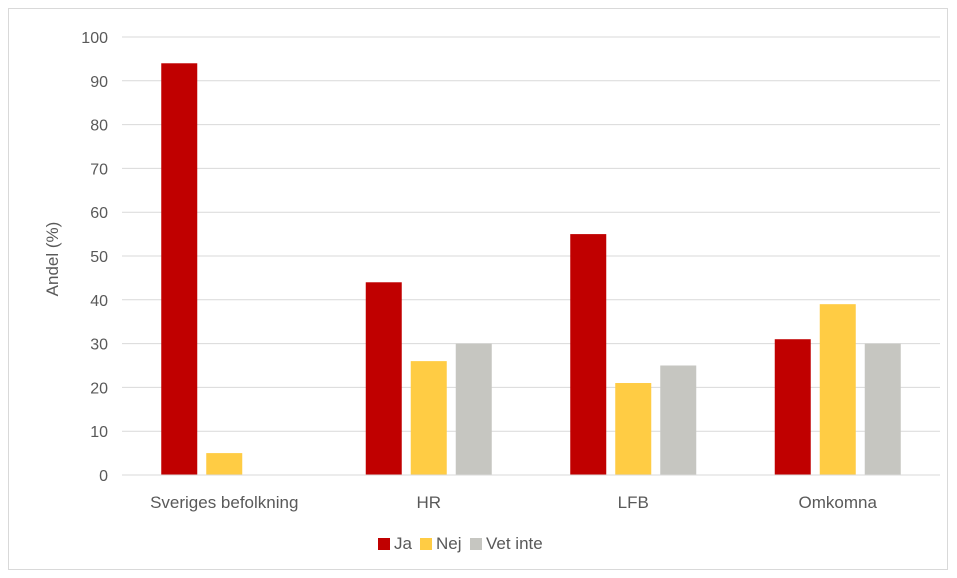 Image resolution: width=957 pixels, height=578 pixels. What do you see at coordinates (99, 388) in the screenshot?
I see `y-tick-label: 20` at bounding box center [99, 388].